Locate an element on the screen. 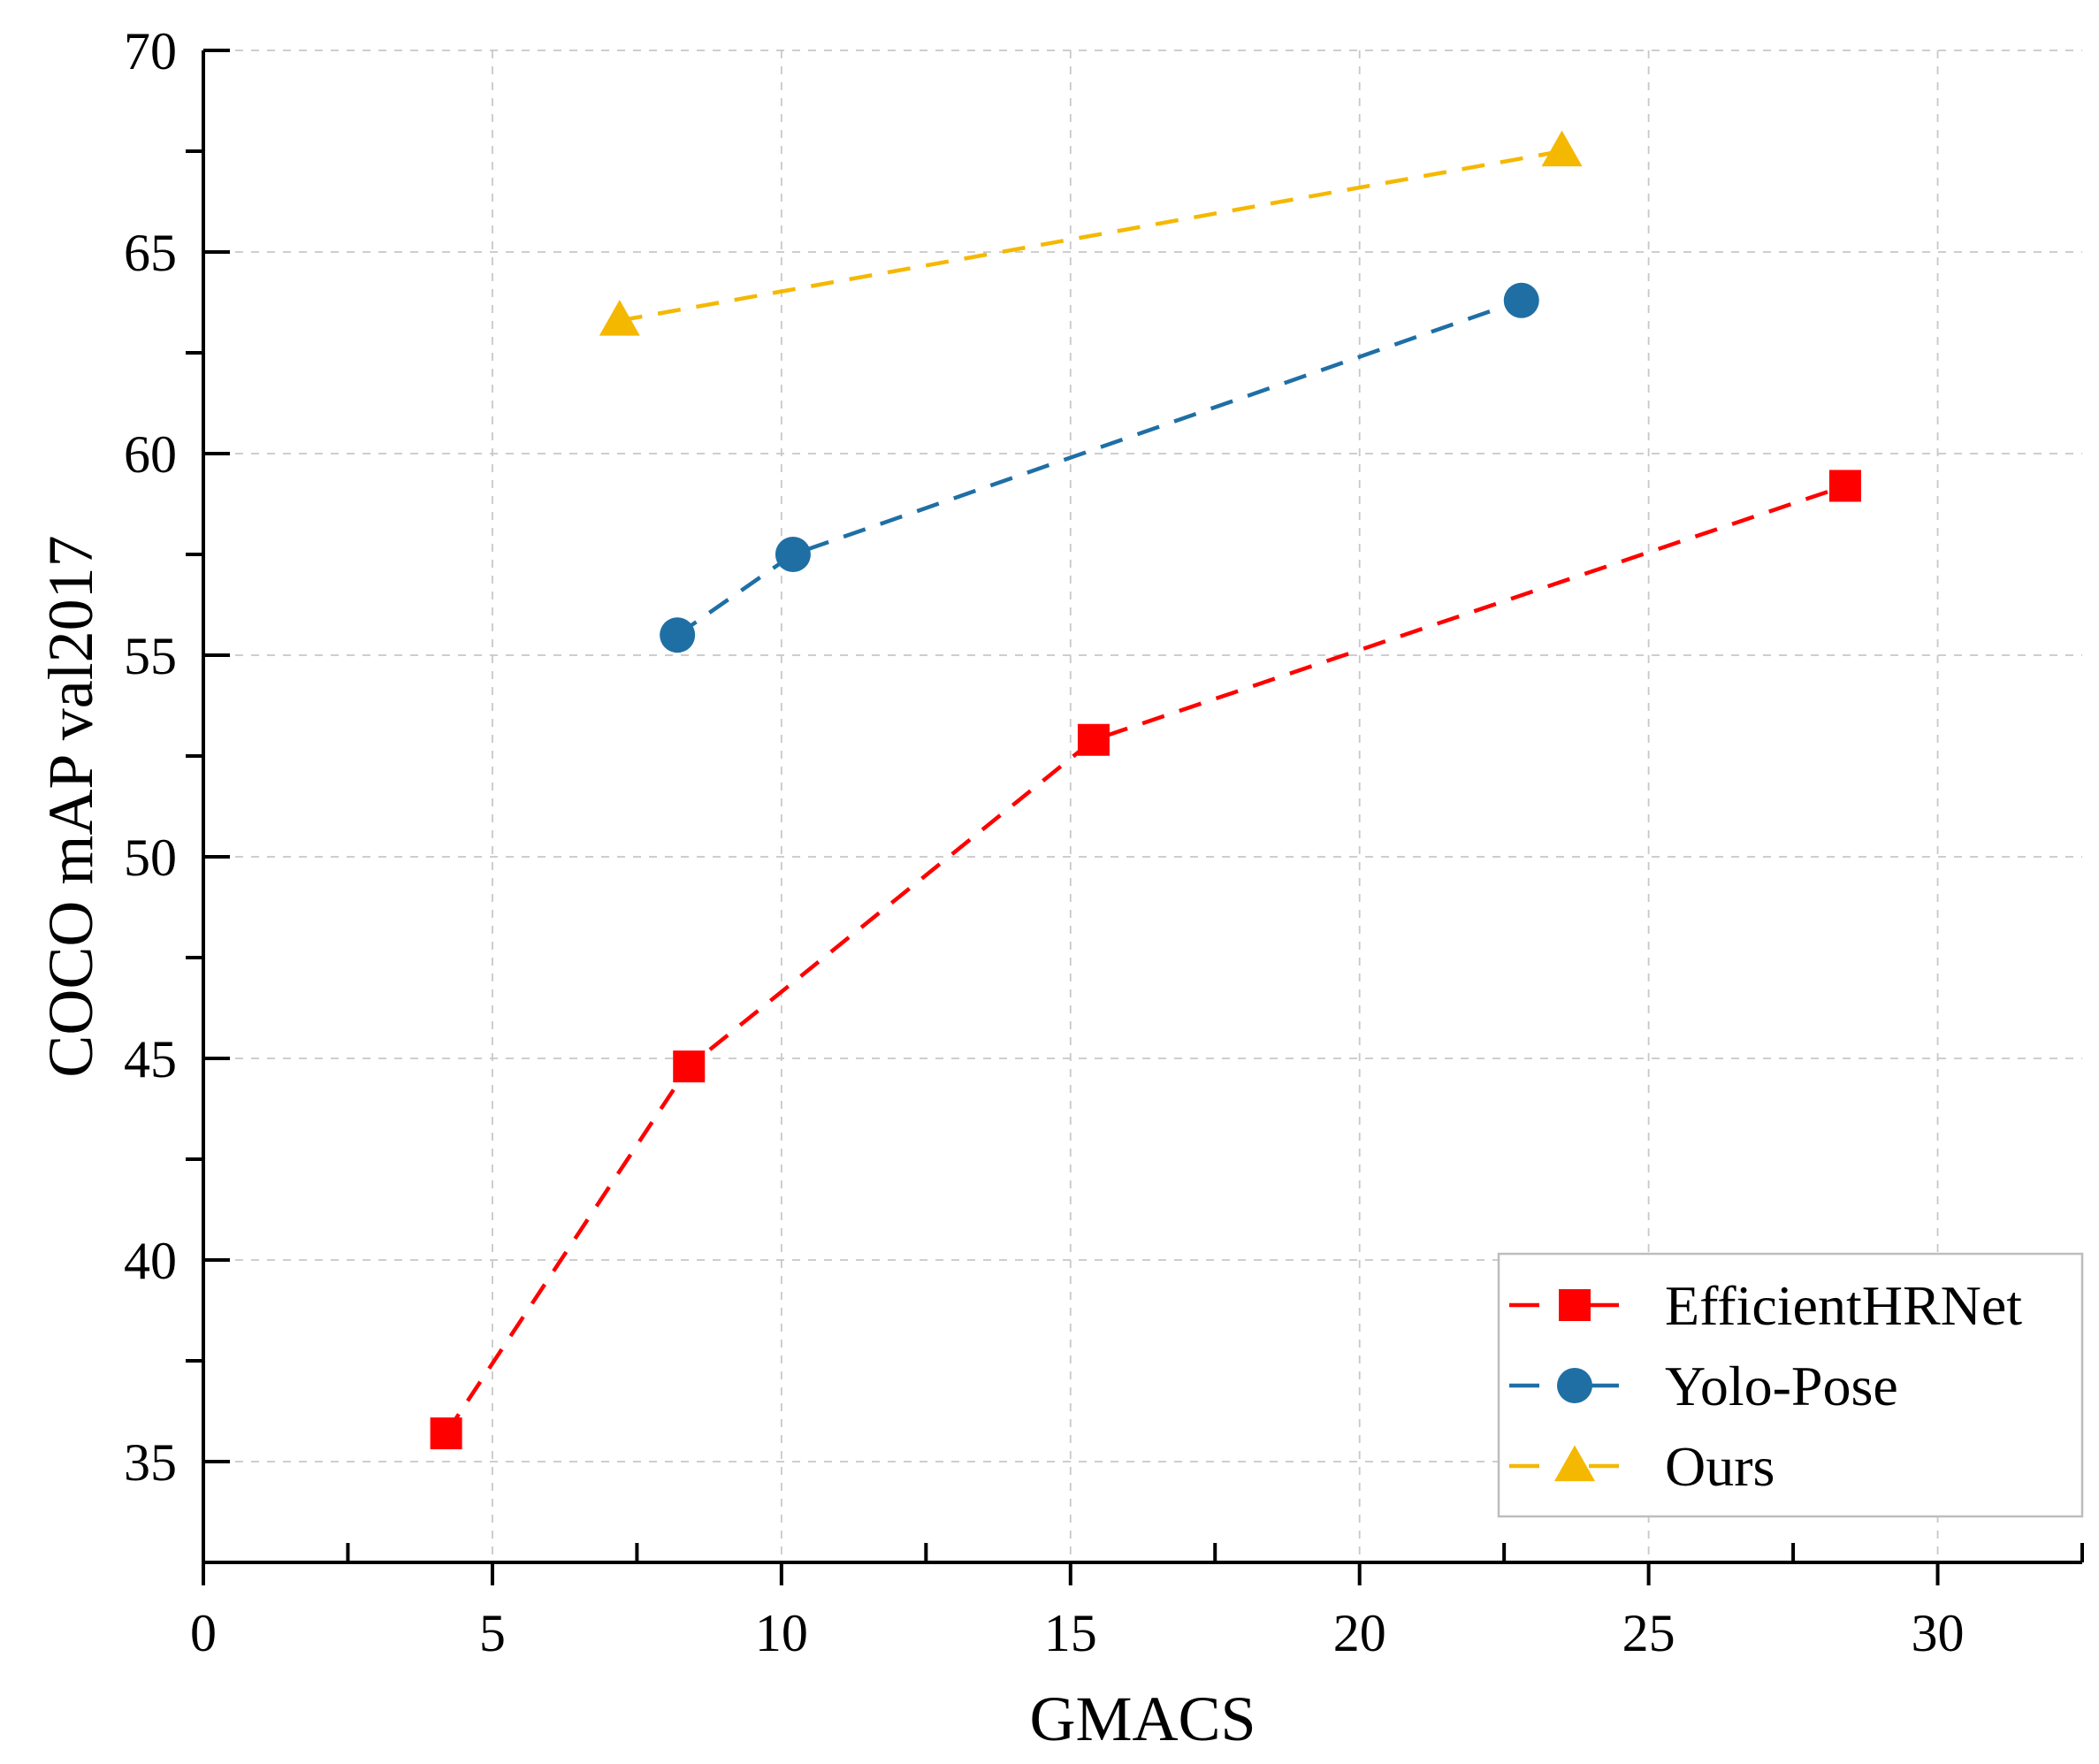  series-yolo-pose is located at coordinates (1099, 467).